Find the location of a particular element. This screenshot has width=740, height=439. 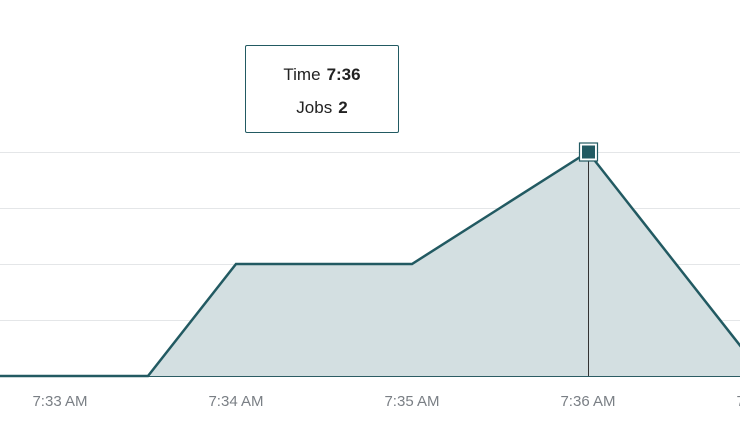

x-tick-label: 7:35 AM is located at coordinates (411, 401).